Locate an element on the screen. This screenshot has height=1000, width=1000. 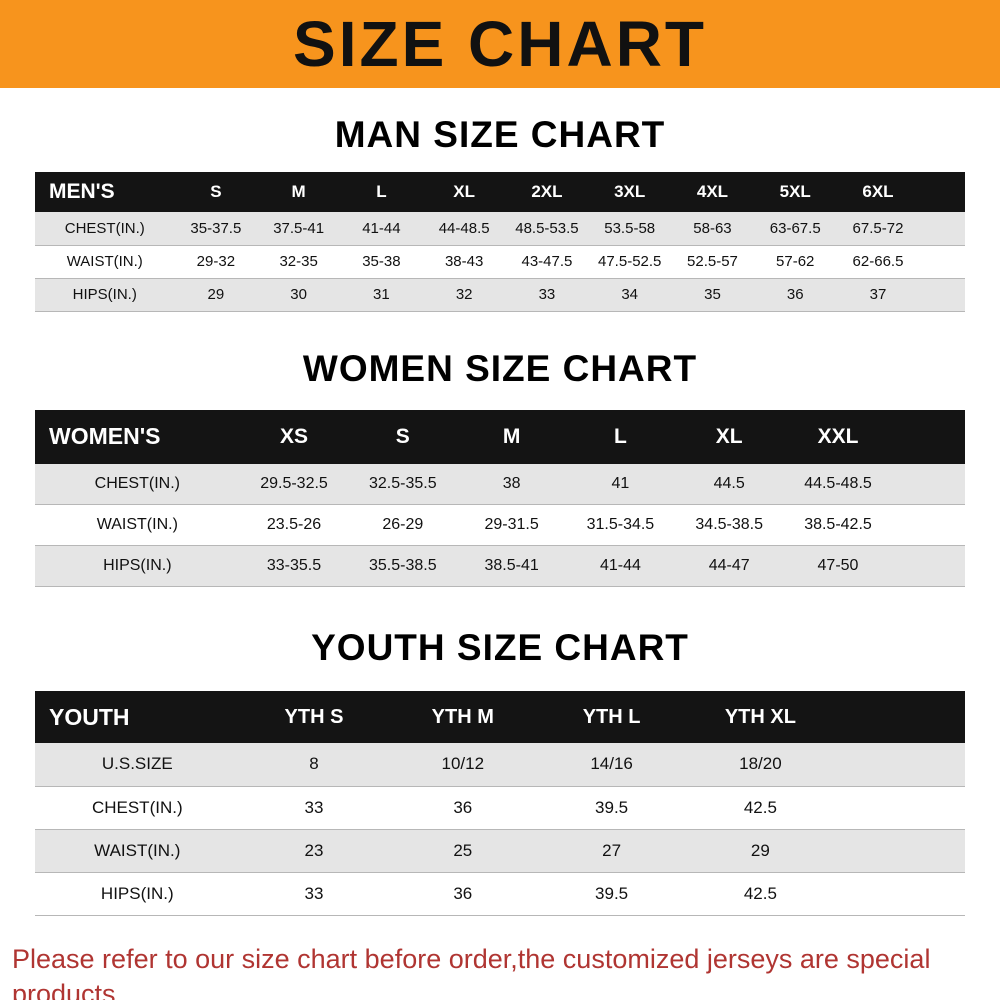
size-value: 29-32 is located at coordinates (216, 262).